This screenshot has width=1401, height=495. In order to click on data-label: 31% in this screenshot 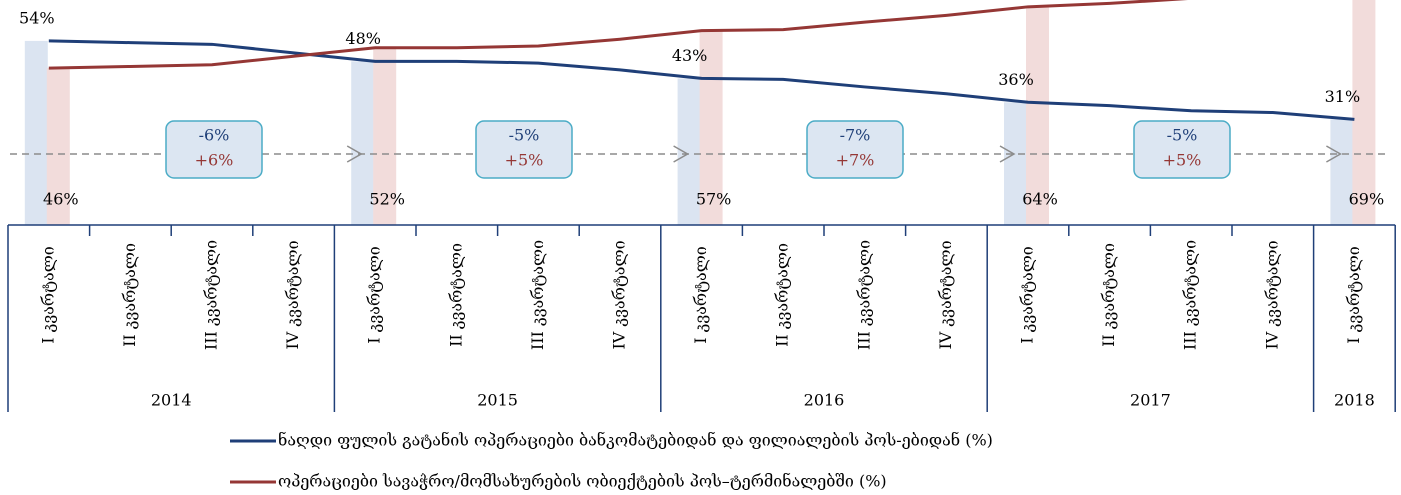, I will do `click(1343, 96)`.